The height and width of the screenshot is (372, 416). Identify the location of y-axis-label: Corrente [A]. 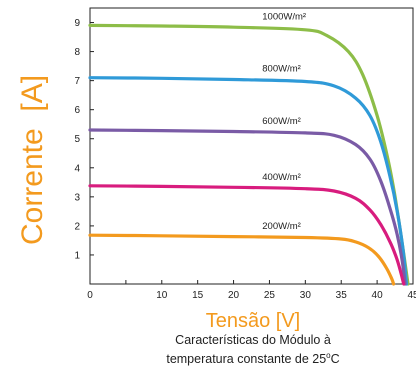
(32, 160).